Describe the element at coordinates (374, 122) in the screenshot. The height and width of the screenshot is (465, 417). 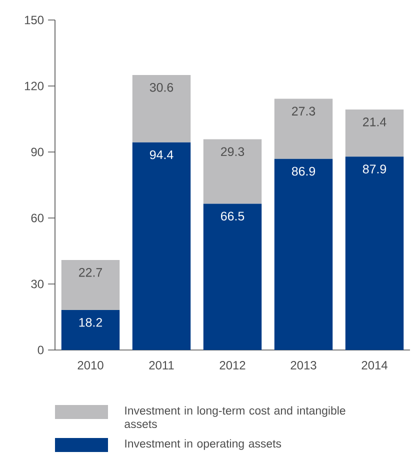
I see `data-label: 21.4` at that location.